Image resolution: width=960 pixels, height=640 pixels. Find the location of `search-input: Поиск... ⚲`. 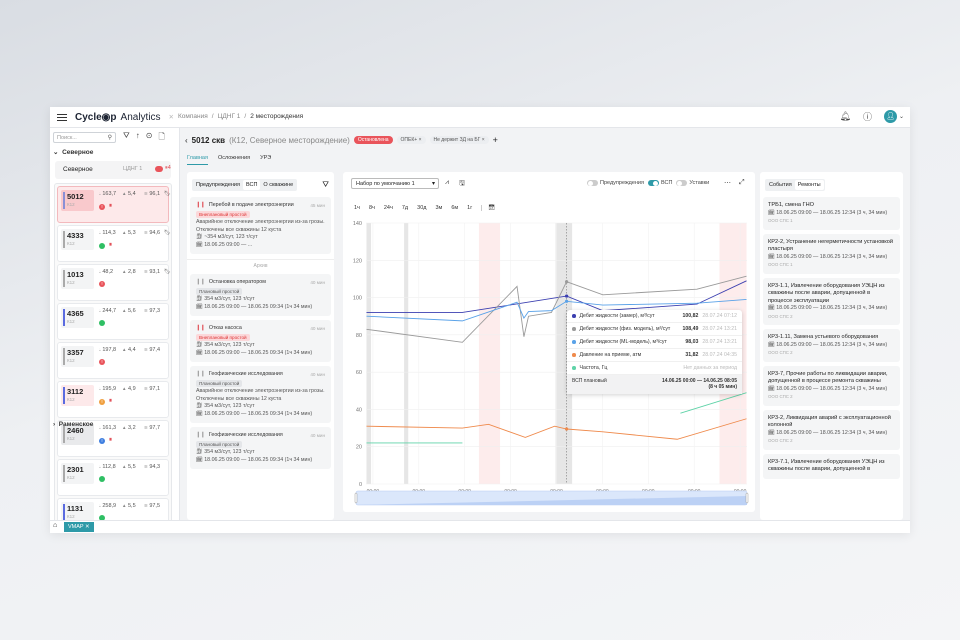

search-input: Поиск... ⚲ is located at coordinates (84, 137).